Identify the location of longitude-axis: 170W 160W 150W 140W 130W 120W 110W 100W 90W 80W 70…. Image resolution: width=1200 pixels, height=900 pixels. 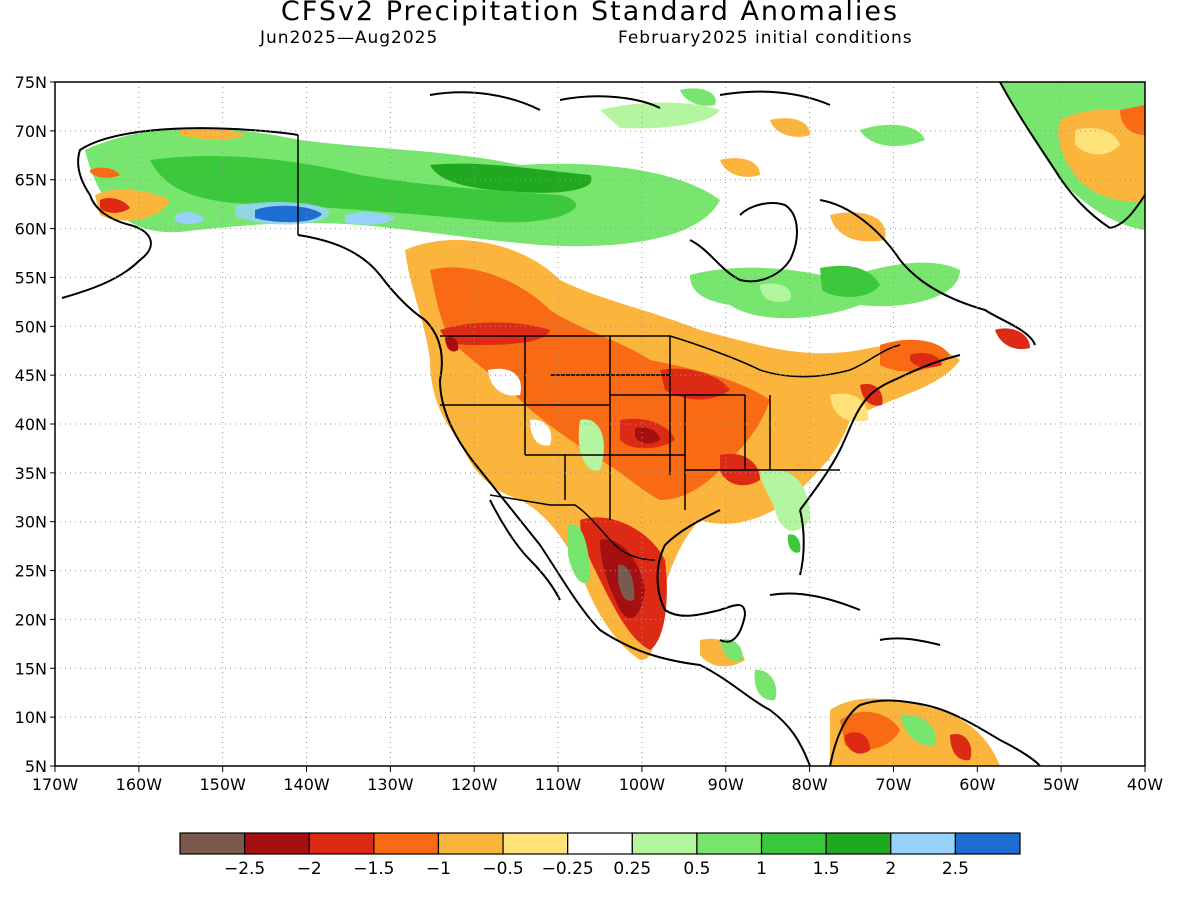
(597, 780).